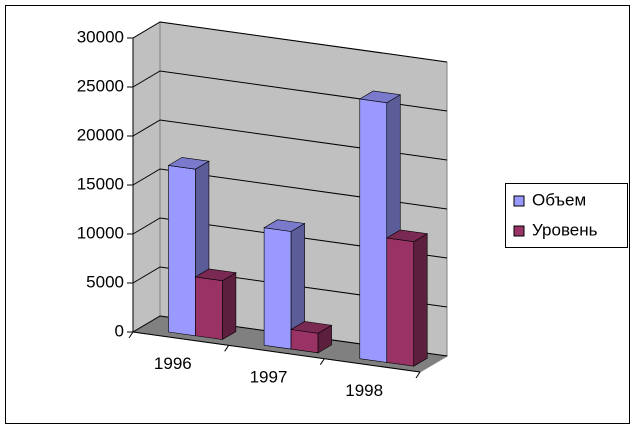 The height and width of the screenshot is (434, 635). I want to click on y-tick-label: 30000, so click(100, 36).